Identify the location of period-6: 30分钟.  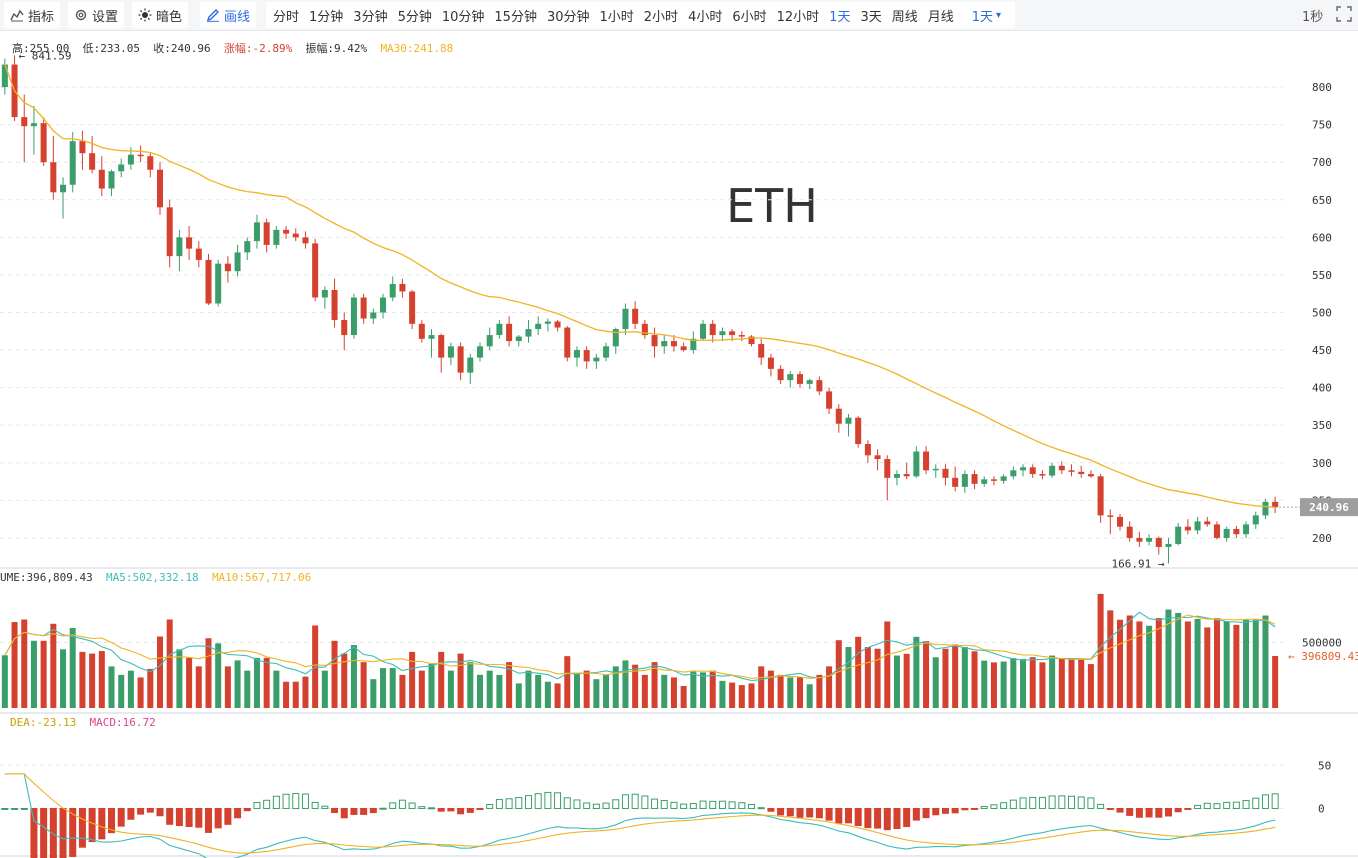
(568, 17).